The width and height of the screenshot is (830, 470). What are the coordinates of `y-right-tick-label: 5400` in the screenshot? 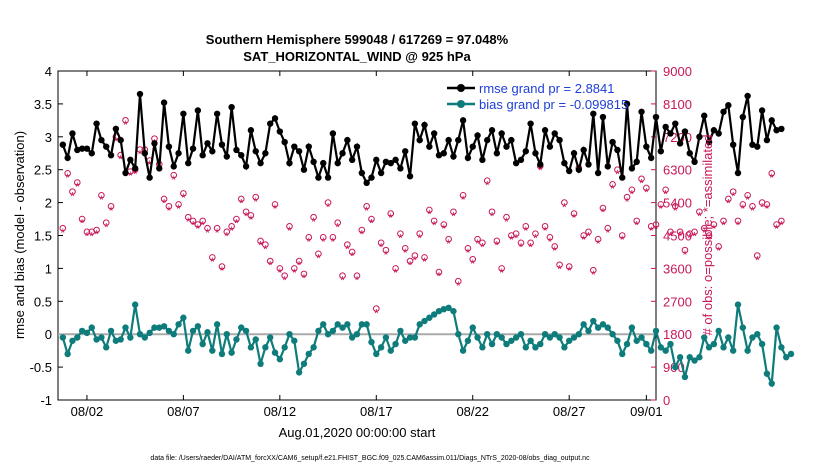 It's located at (677, 203).